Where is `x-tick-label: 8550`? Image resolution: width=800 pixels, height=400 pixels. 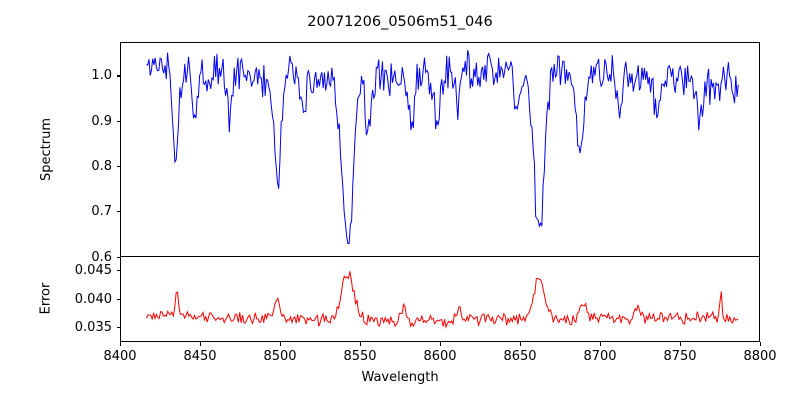 x-tick-label: 8550 is located at coordinates (360, 356).